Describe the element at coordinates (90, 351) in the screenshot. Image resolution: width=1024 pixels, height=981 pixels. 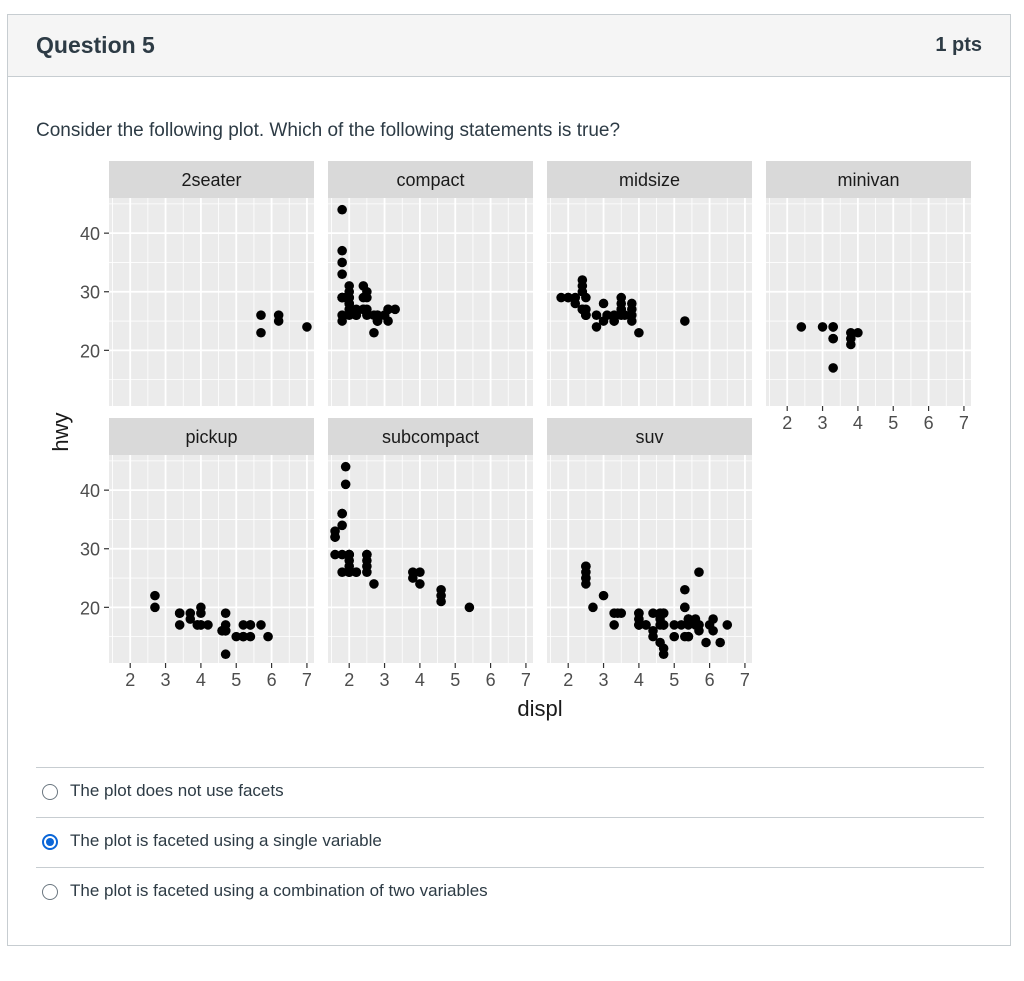
I see `y-tick-label: 20` at that location.